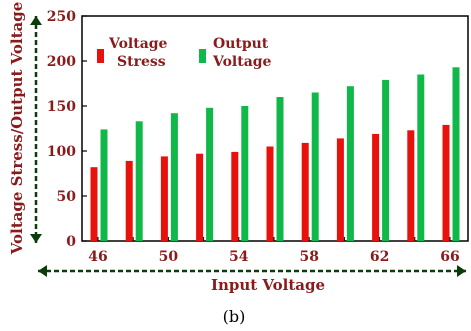 This screenshot has width=471, height=331. What do you see at coordinates (169, 257) in the screenshot?
I see `x-tick-label-50: 50` at bounding box center [169, 257].